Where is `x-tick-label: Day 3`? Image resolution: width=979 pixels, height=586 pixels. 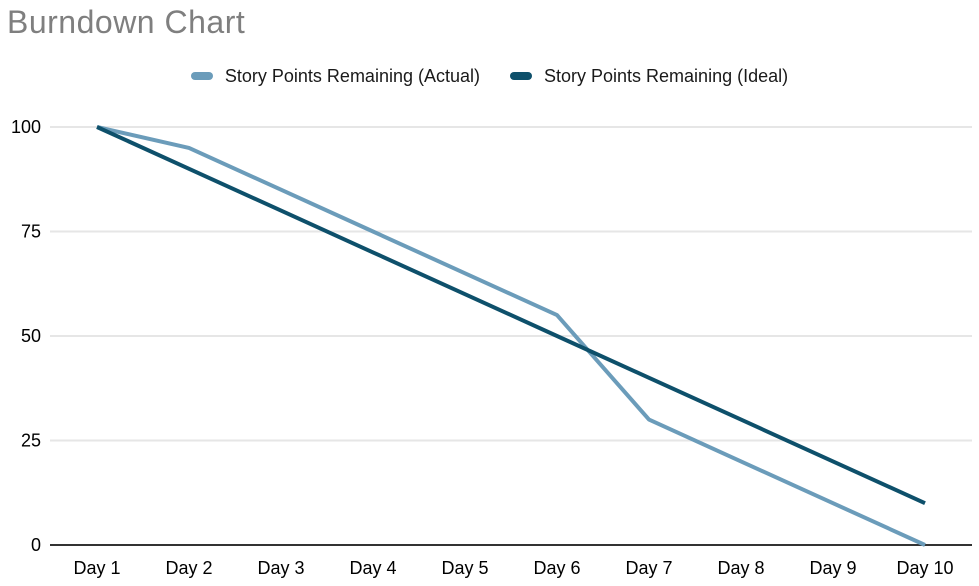
x-tick-label: Day 3 is located at coordinates (280, 568).